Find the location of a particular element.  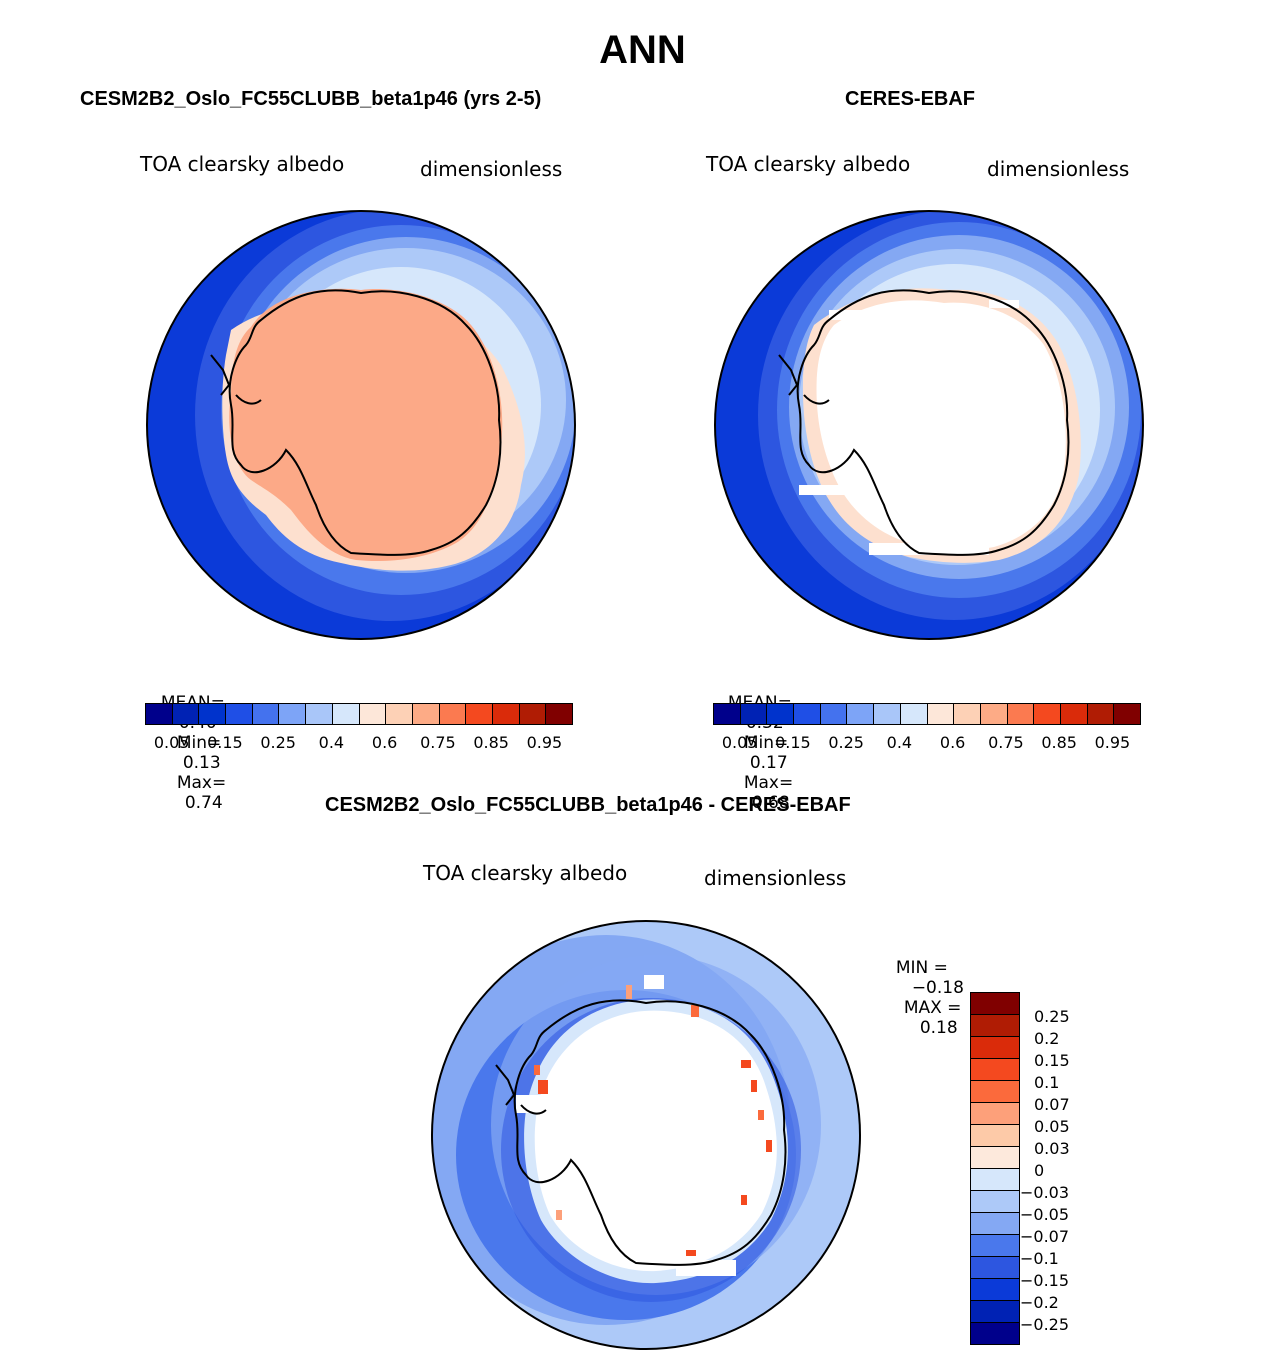

model-colorbar is located at coordinates (359, 714).